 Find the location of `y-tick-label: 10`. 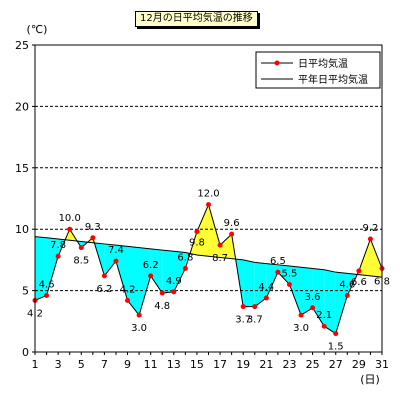

y-tick-label: 10 is located at coordinates (22, 229).